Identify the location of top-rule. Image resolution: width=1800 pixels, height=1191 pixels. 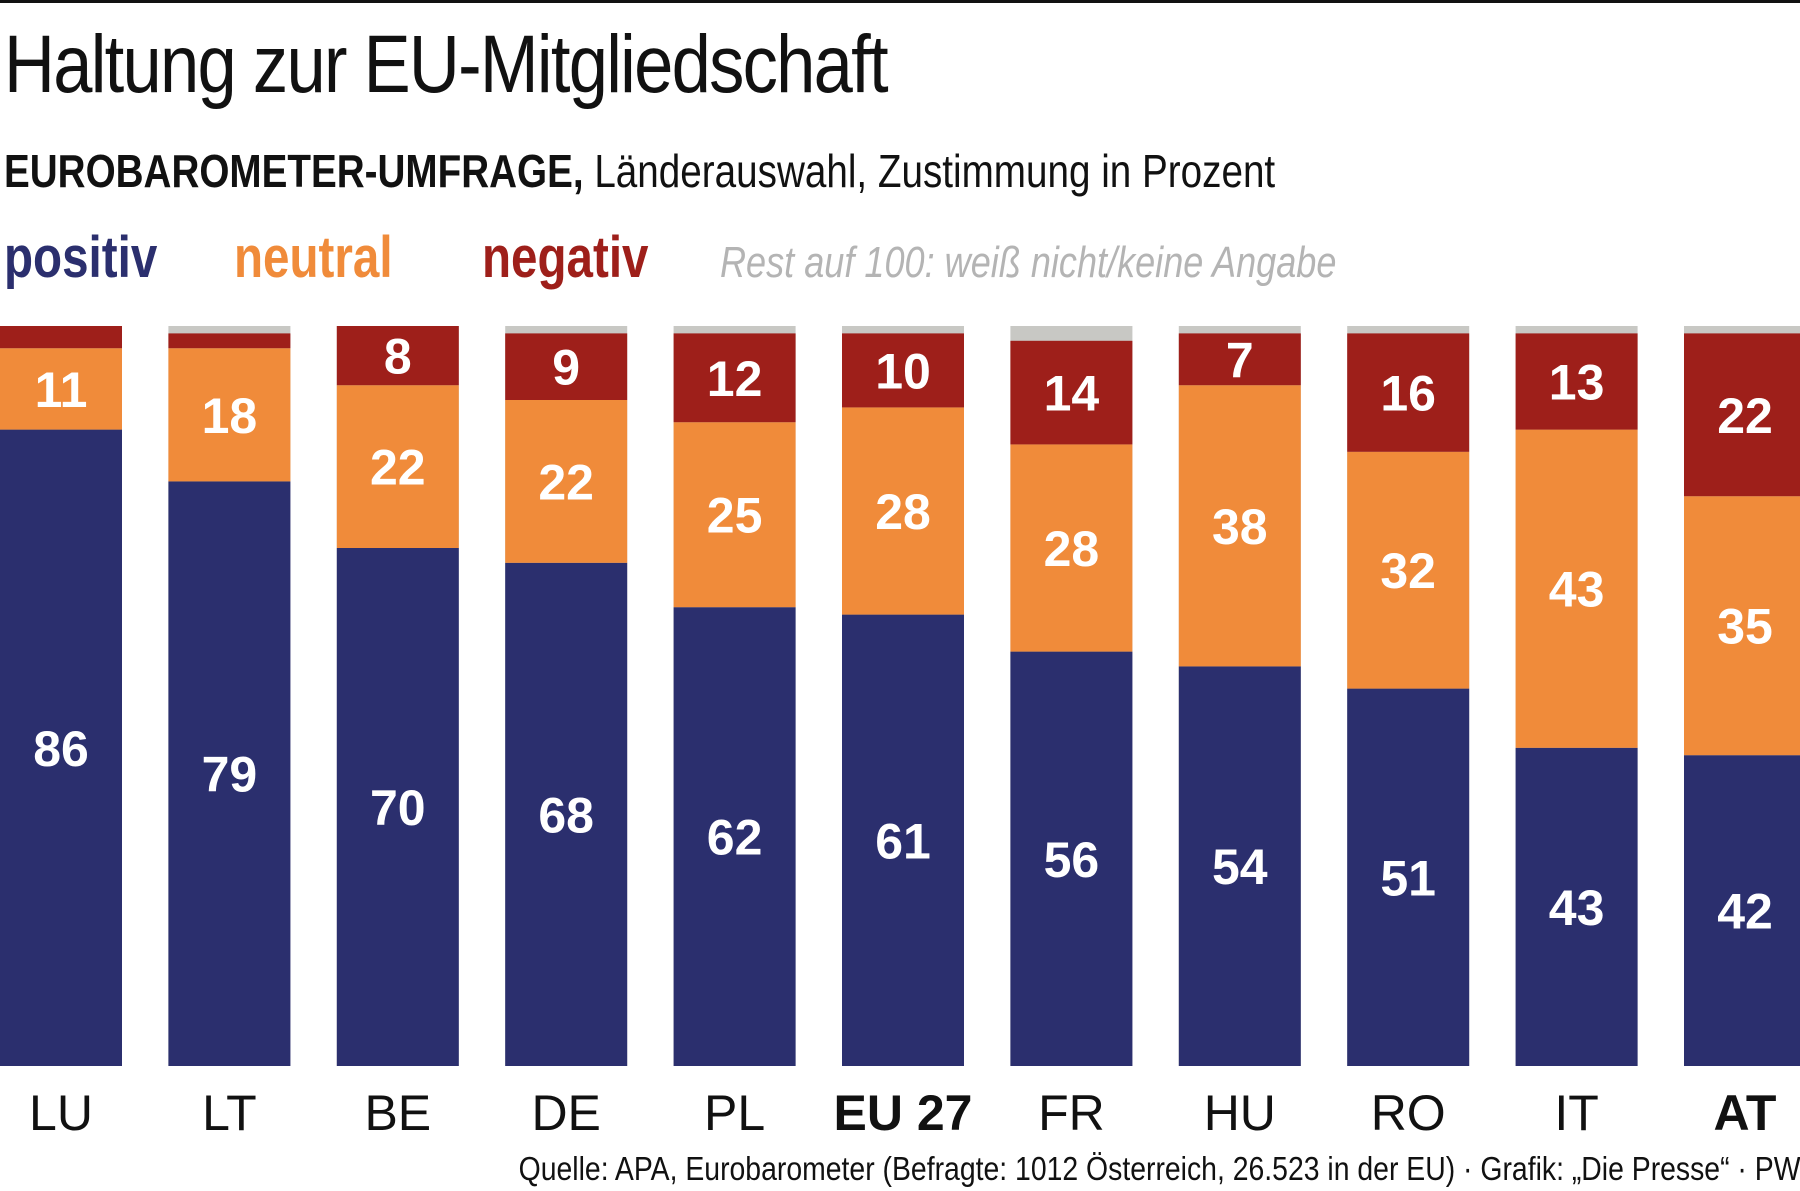
(900, 1).